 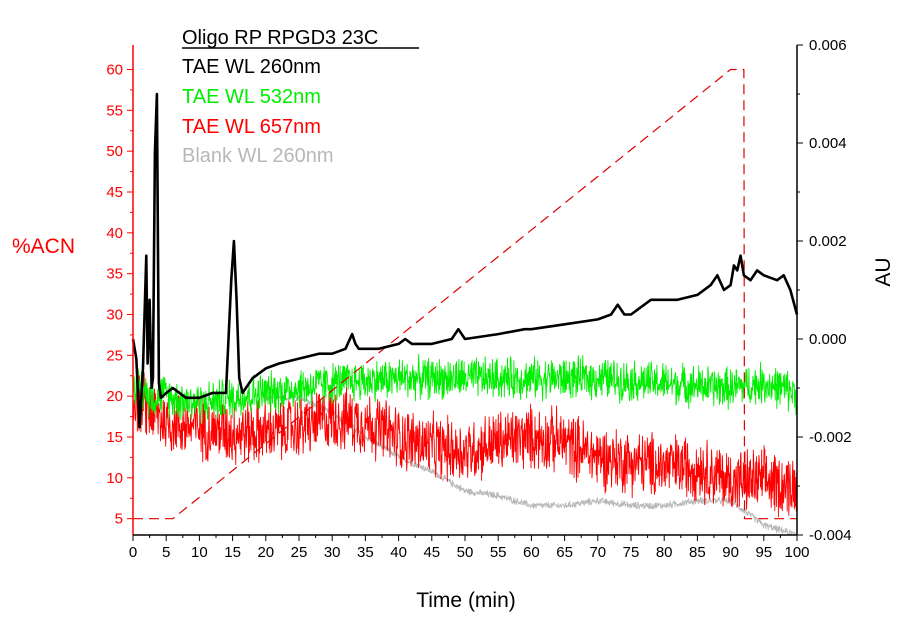 I want to click on x-tick-label: 15, so click(x=232, y=552).